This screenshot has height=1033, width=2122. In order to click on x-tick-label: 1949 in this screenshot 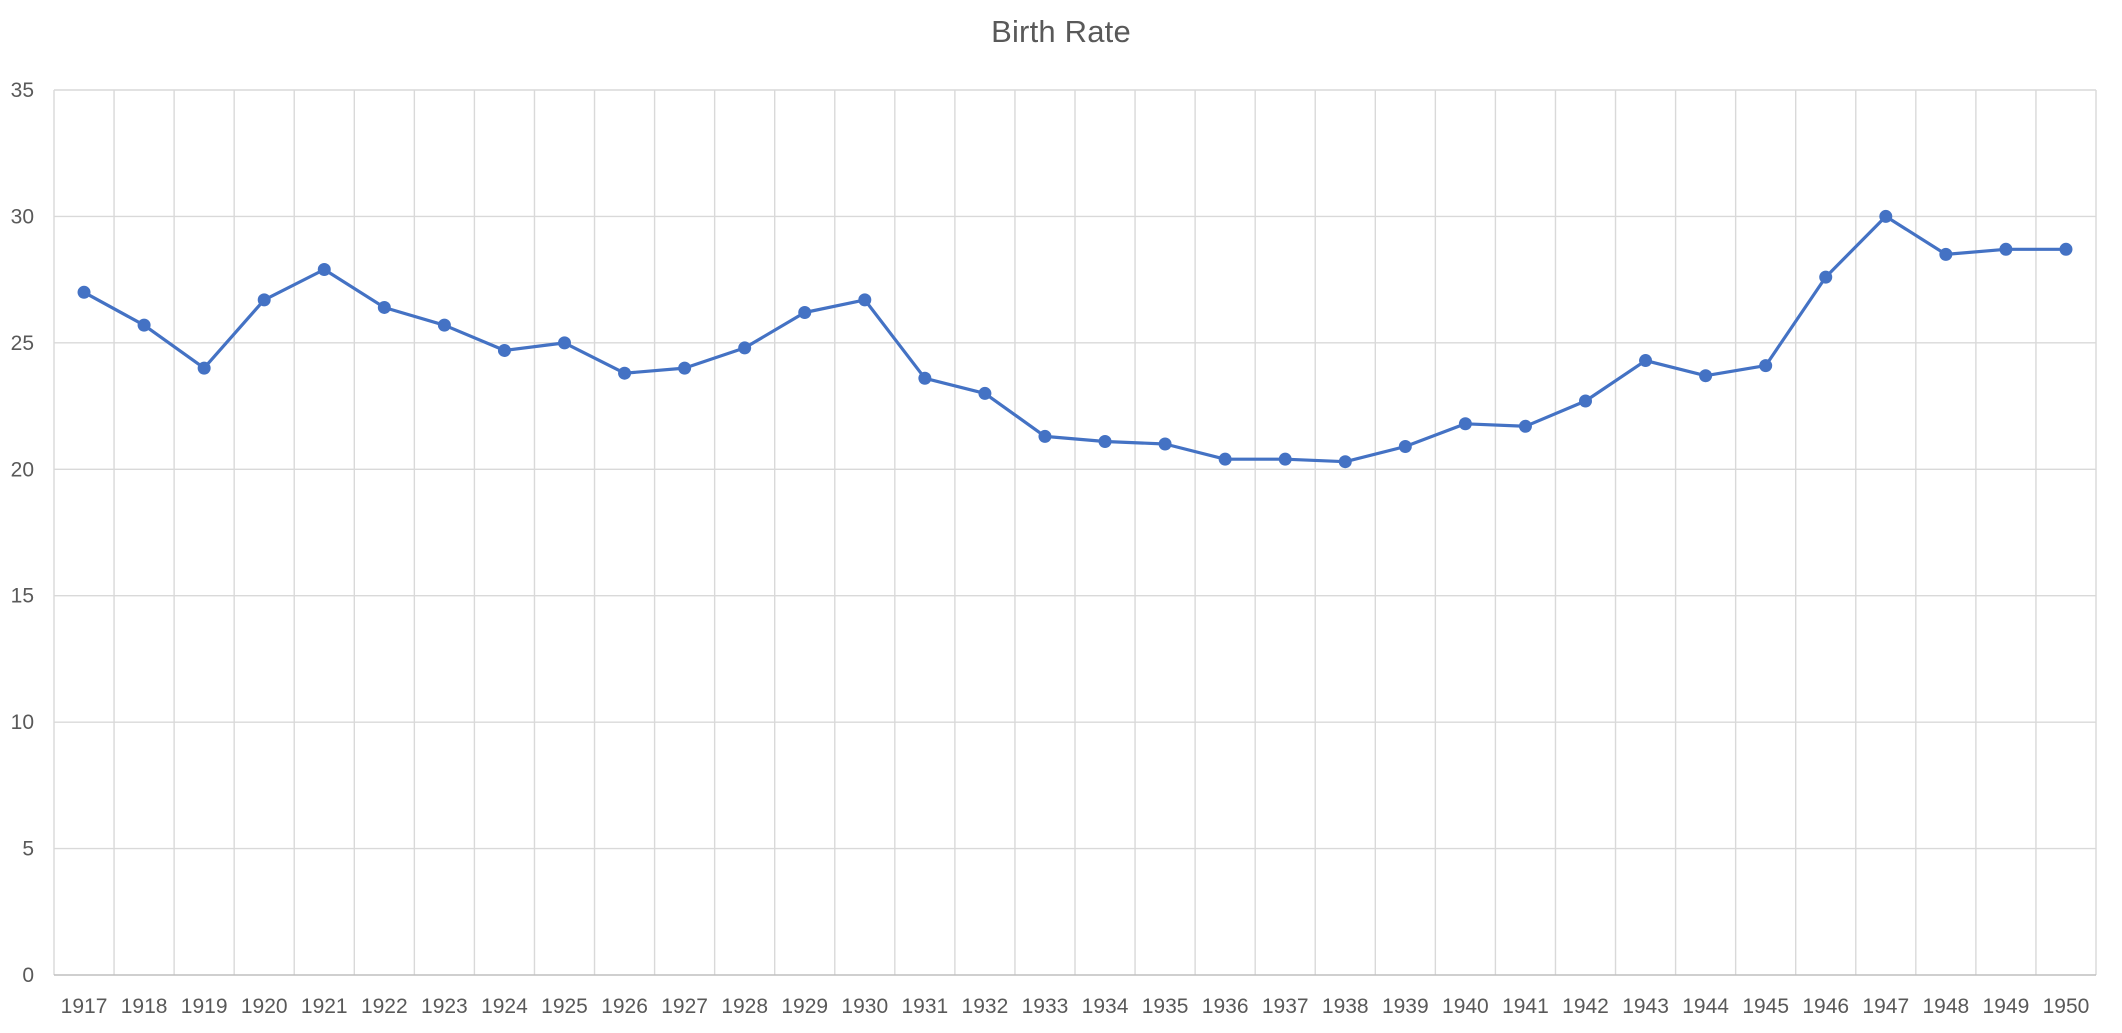, I will do `click(2006, 1006)`.